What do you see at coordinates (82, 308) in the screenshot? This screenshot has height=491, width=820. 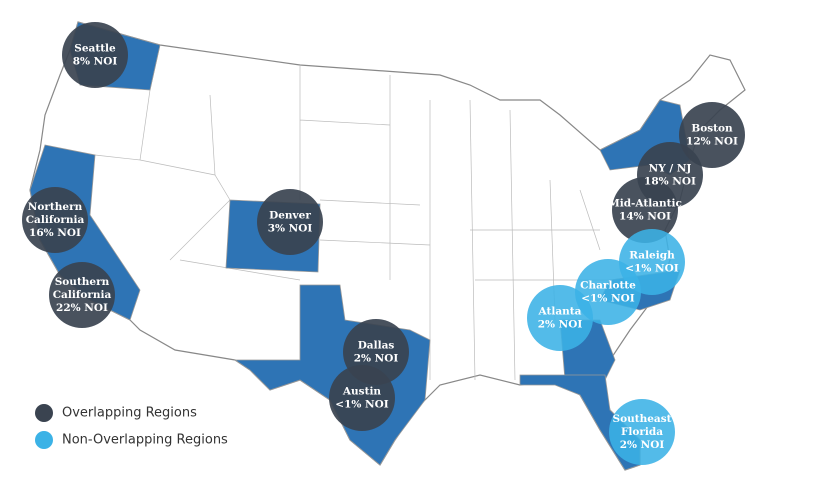 I see `region-label: 22% NOI` at bounding box center [82, 308].